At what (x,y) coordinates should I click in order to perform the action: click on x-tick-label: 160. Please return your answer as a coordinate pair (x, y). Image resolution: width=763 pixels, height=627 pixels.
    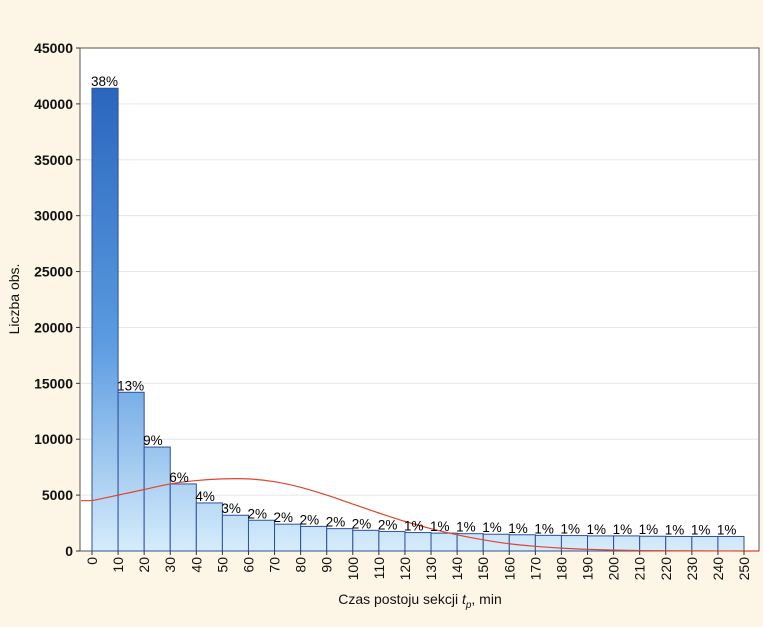
    Looking at the image, I should click on (509, 569).